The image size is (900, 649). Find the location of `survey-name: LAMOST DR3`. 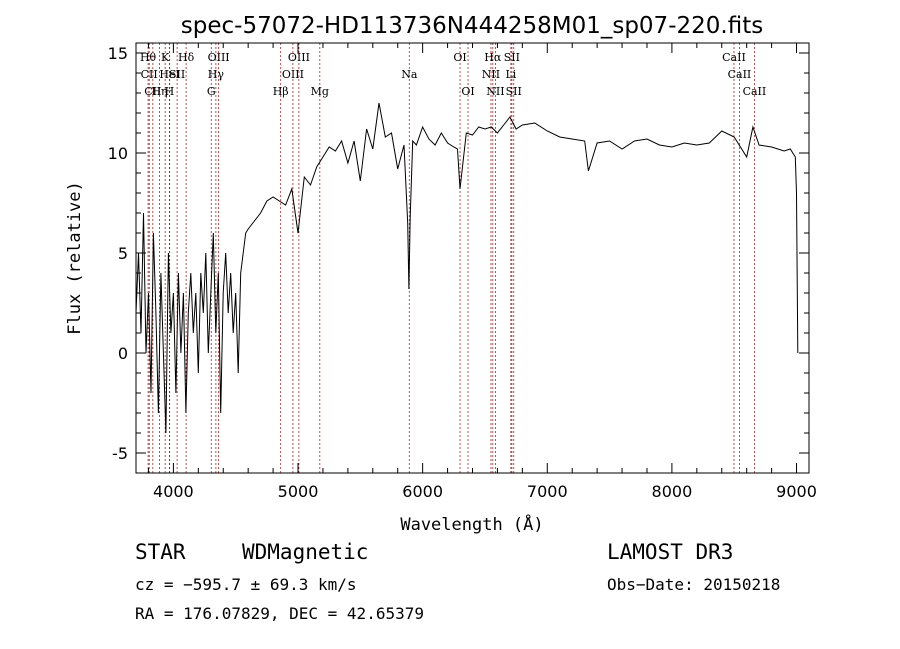

survey-name: LAMOST DR3 is located at coordinates (670, 552).